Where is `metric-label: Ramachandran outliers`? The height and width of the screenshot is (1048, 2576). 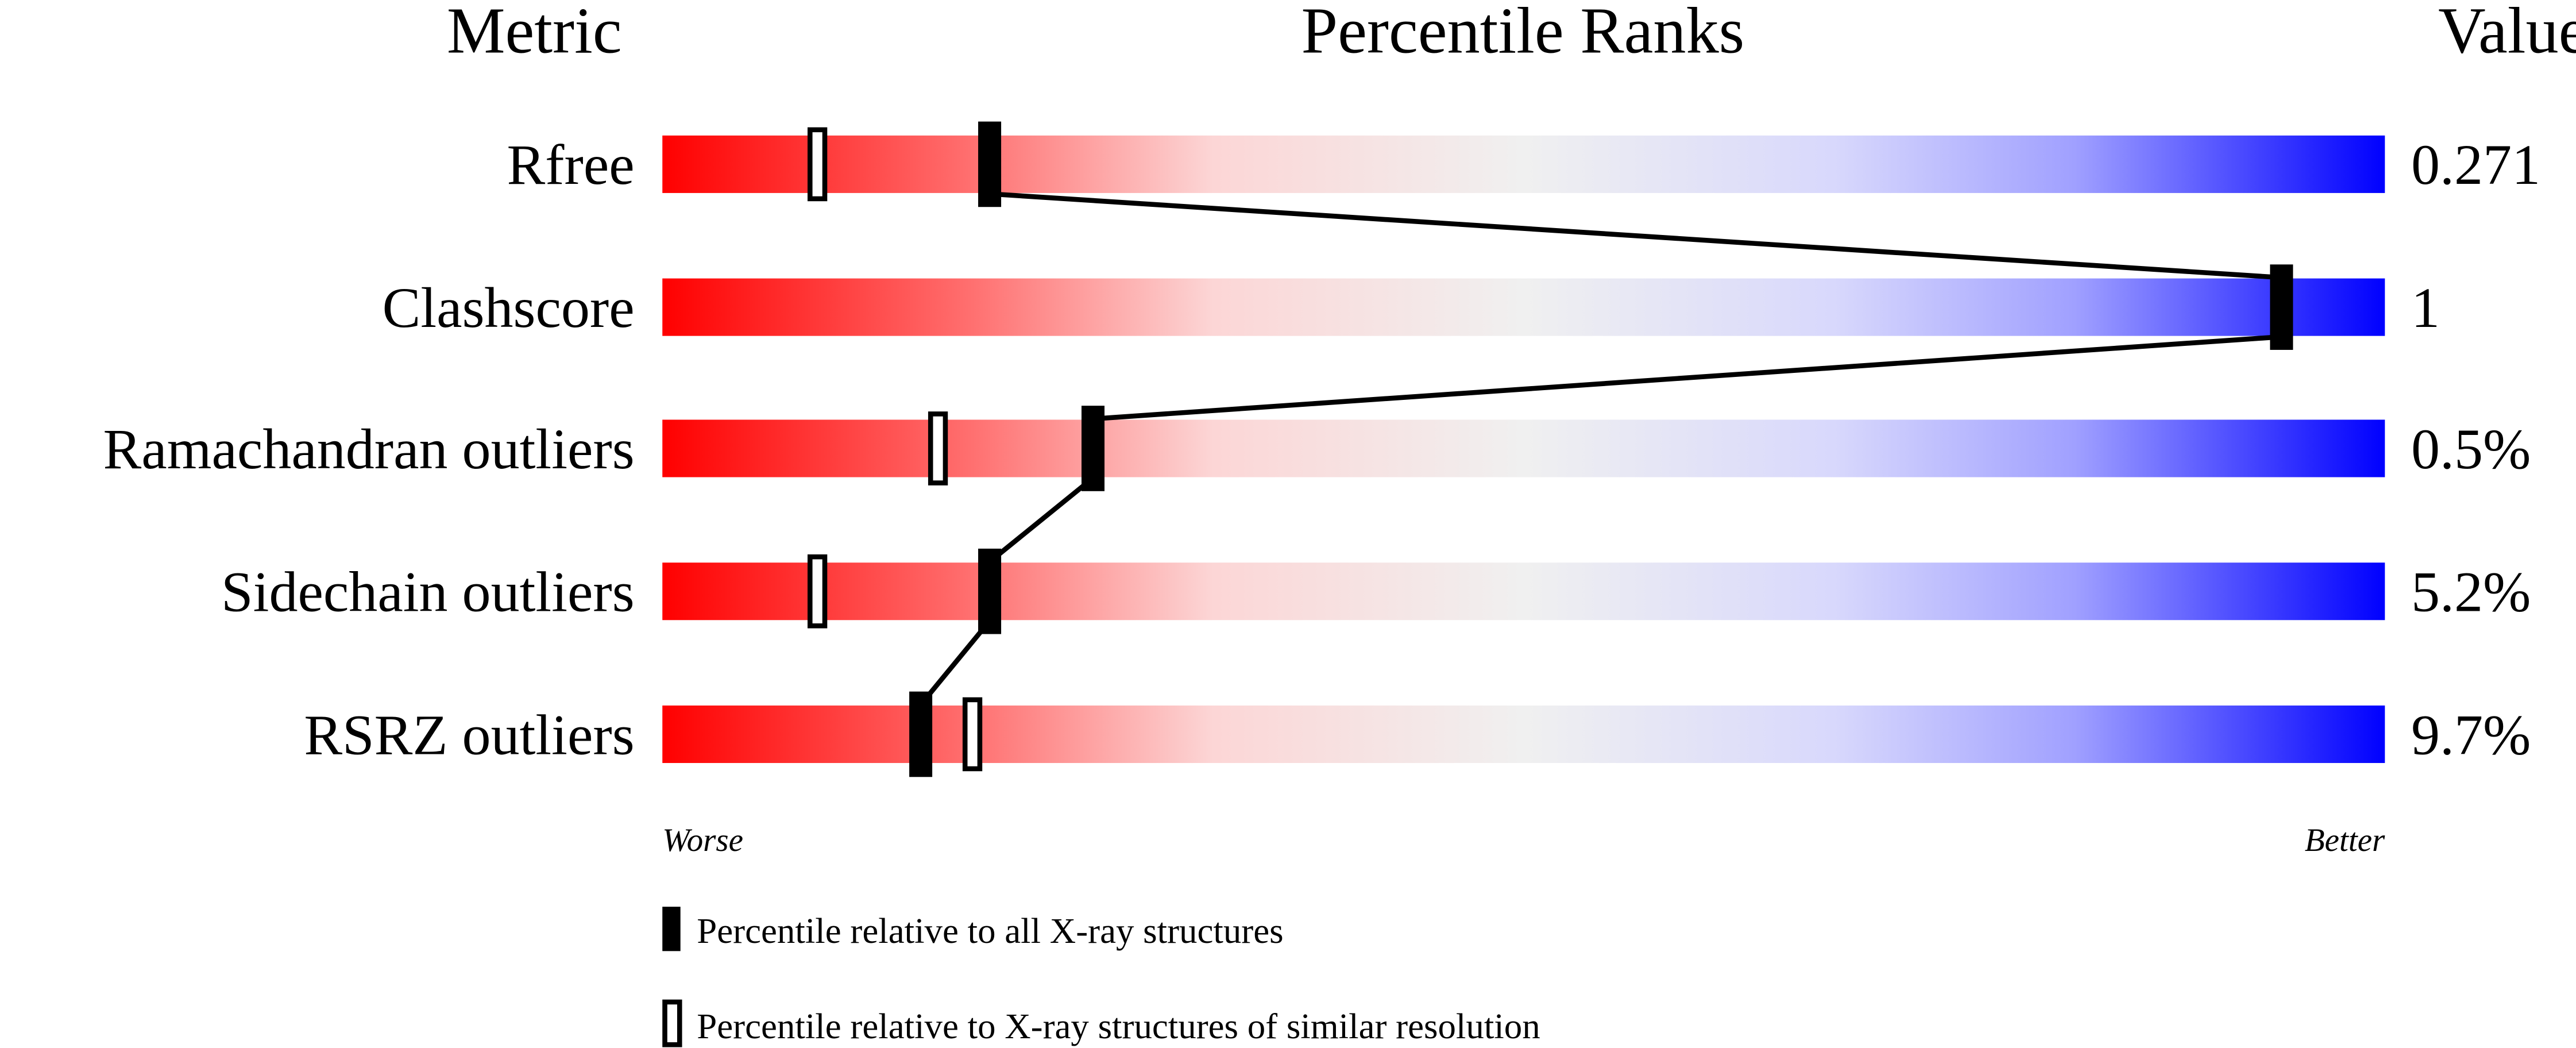
metric-label: Ramachandran outliers is located at coordinates (369, 449).